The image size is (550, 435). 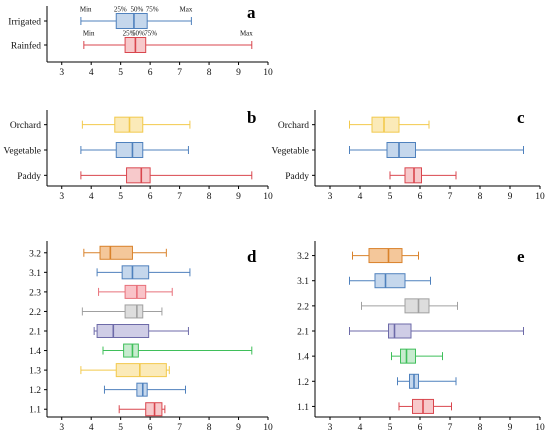 I want to click on box-a-rainfed: Rainfed Min 25%50% 75% Max, so click(x=132, y=41).